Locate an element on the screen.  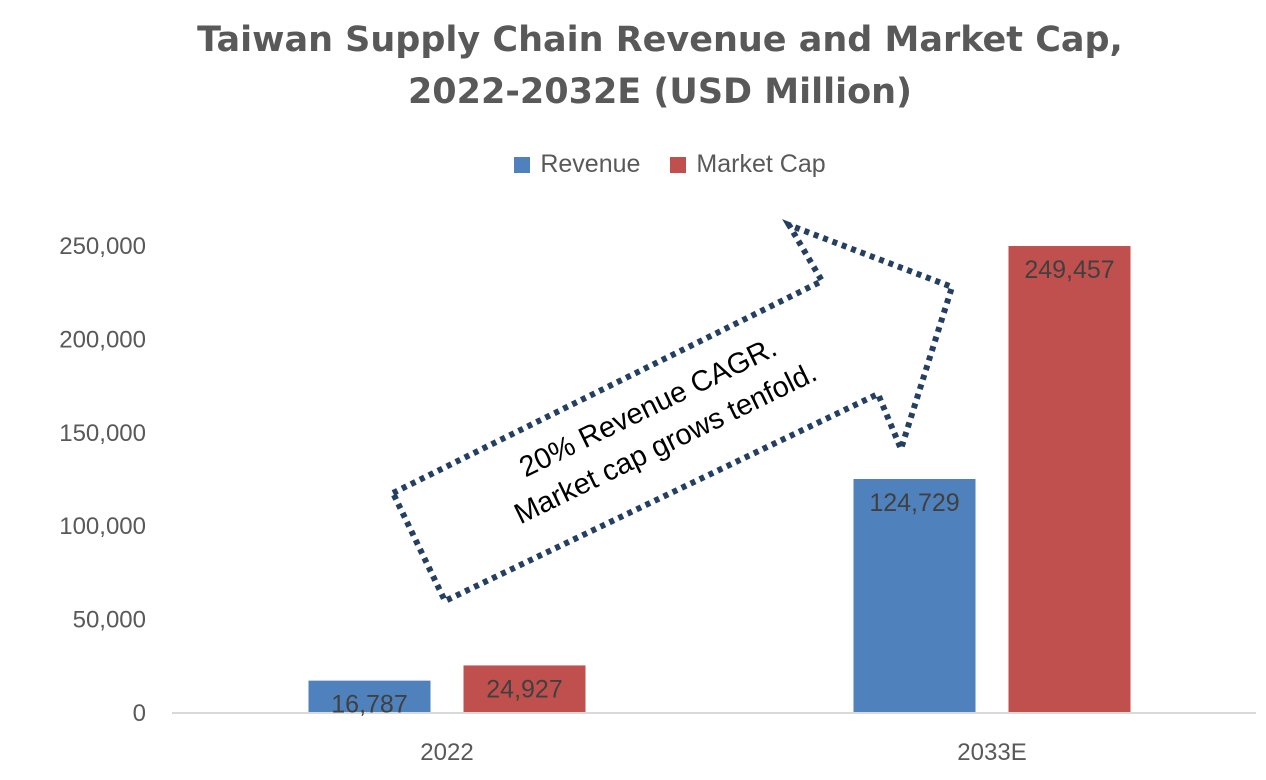
legend-item-revenue: Revenue is located at coordinates (577, 164).